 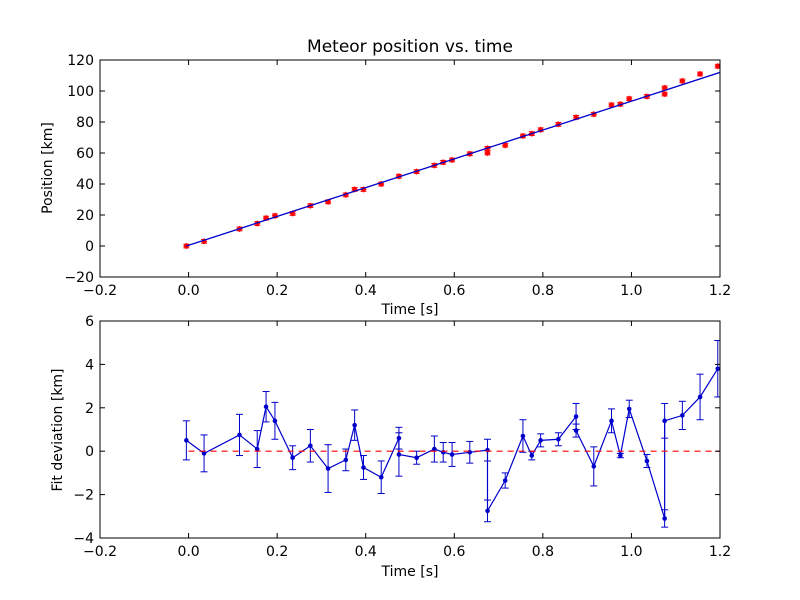 What do you see at coordinates (543, 552) in the screenshot?
I see `deviation-x-tick-label: 0.8` at bounding box center [543, 552].